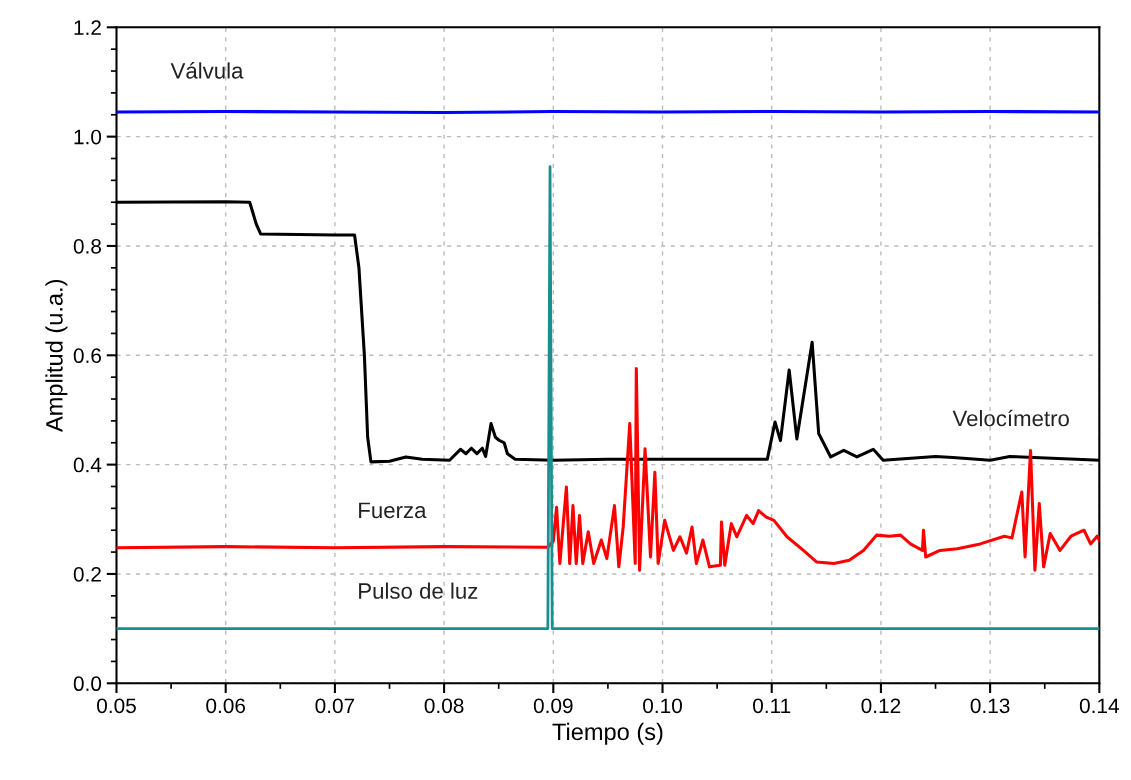 The height and width of the screenshot is (780, 1131). What do you see at coordinates (87, 246) in the screenshot?
I see `y-tick-label: 0.8` at bounding box center [87, 246].